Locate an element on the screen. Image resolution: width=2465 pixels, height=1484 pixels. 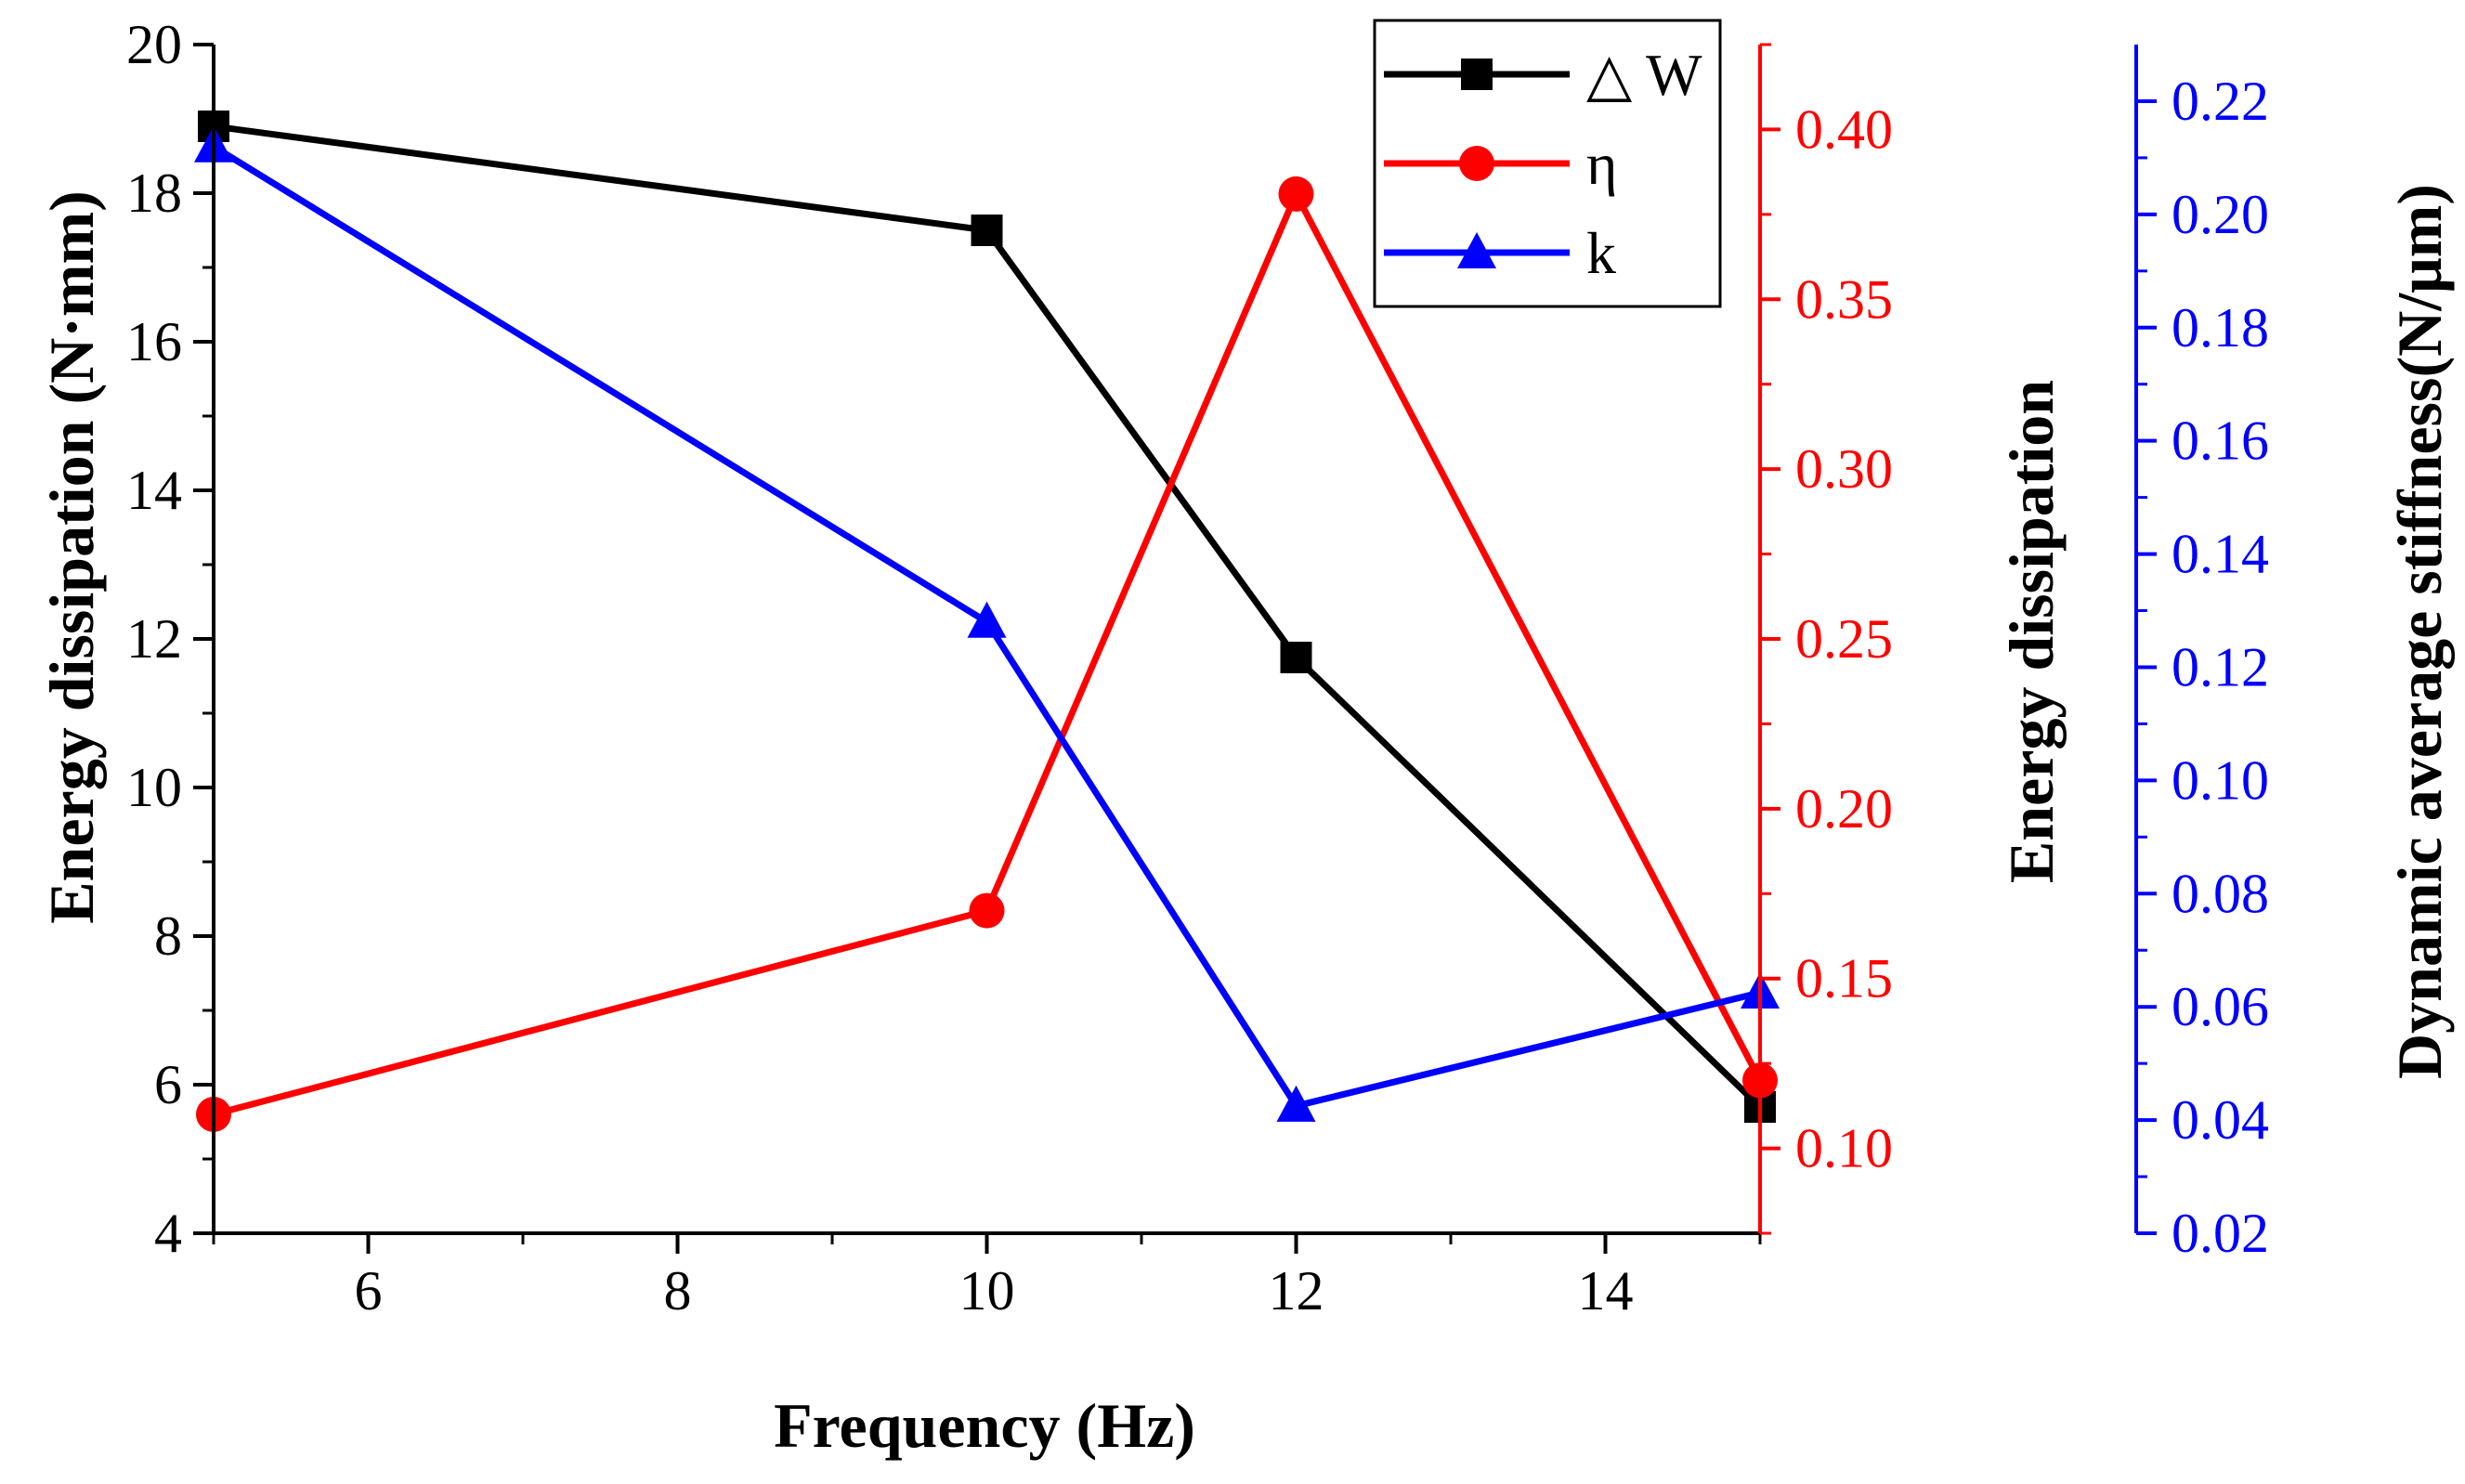
left-tick-label: 6 is located at coordinates (168, 1084).